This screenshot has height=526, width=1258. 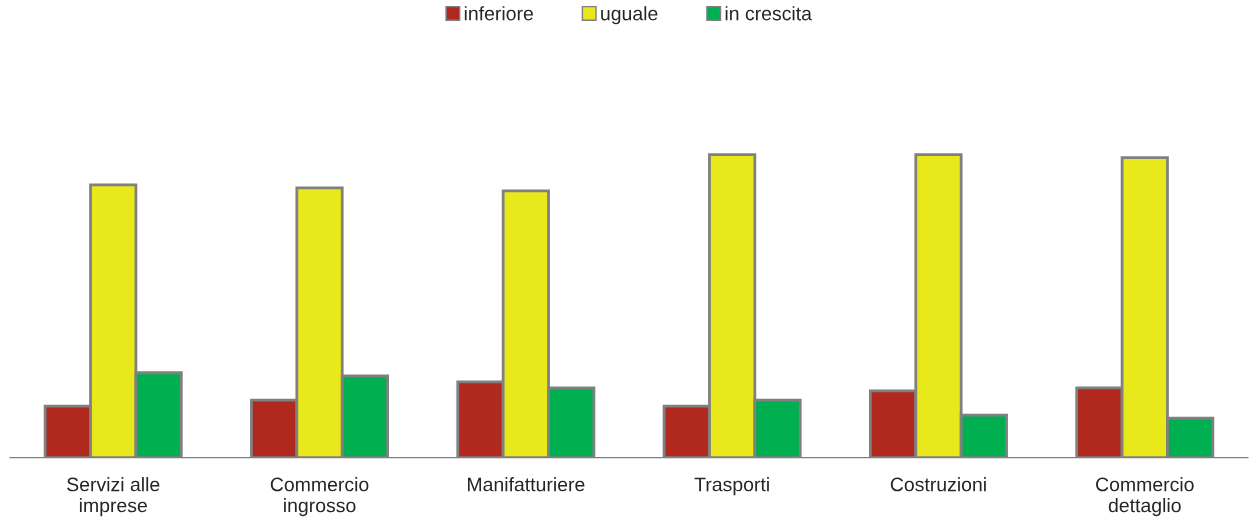 I want to click on x-tick-label: Commercio ingrosso, so click(x=319, y=497).